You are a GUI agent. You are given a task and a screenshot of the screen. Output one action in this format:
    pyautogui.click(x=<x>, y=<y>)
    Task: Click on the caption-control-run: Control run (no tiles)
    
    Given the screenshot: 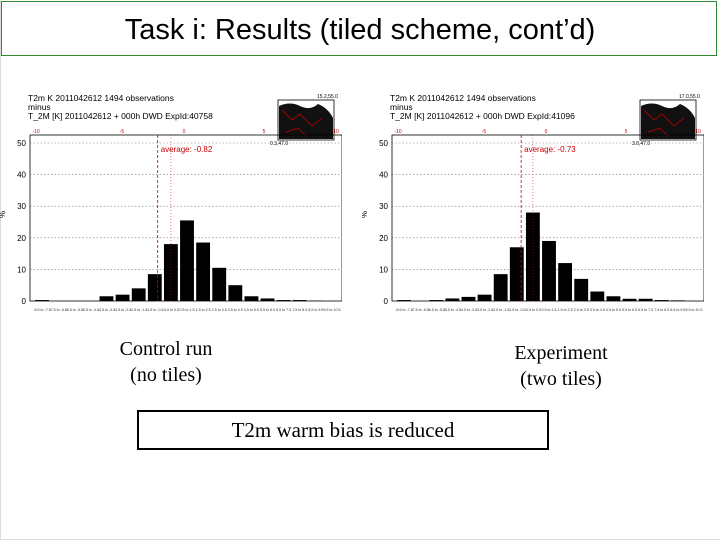 What is the action you would take?
    pyautogui.click(x=166, y=362)
    